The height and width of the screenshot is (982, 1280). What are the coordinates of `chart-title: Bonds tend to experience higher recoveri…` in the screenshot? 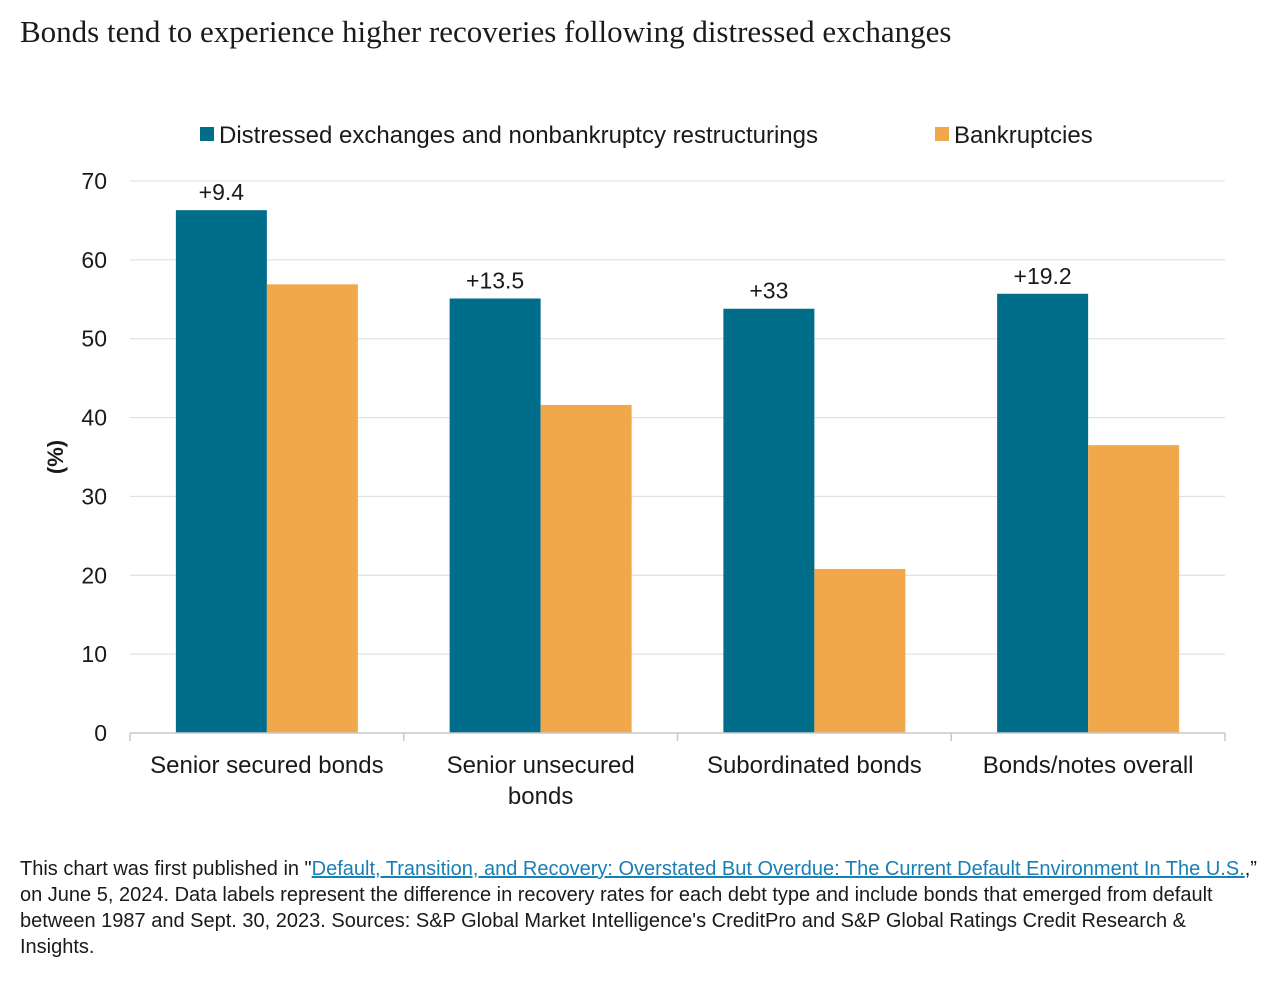 It's located at (486, 31).